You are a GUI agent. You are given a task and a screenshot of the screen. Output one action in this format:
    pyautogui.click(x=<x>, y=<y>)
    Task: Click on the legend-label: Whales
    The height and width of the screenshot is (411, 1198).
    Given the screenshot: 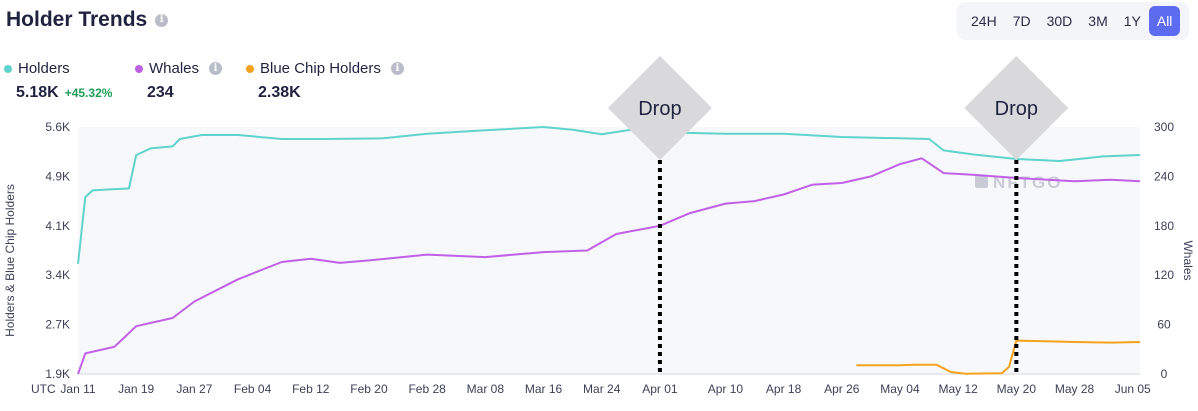 What is the action you would take?
    pyautogui.click(x=174, y=68)
    